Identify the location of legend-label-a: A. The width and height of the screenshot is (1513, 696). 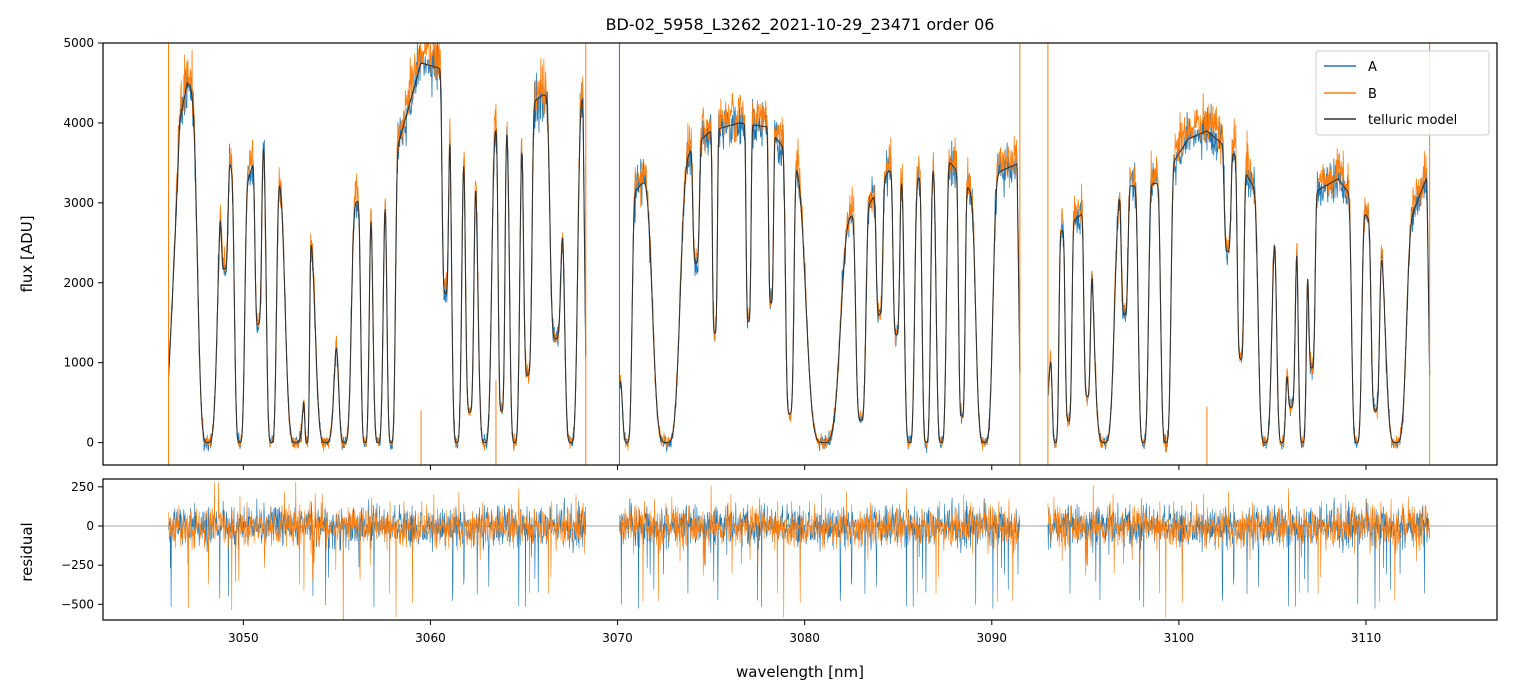
(1372, 67).